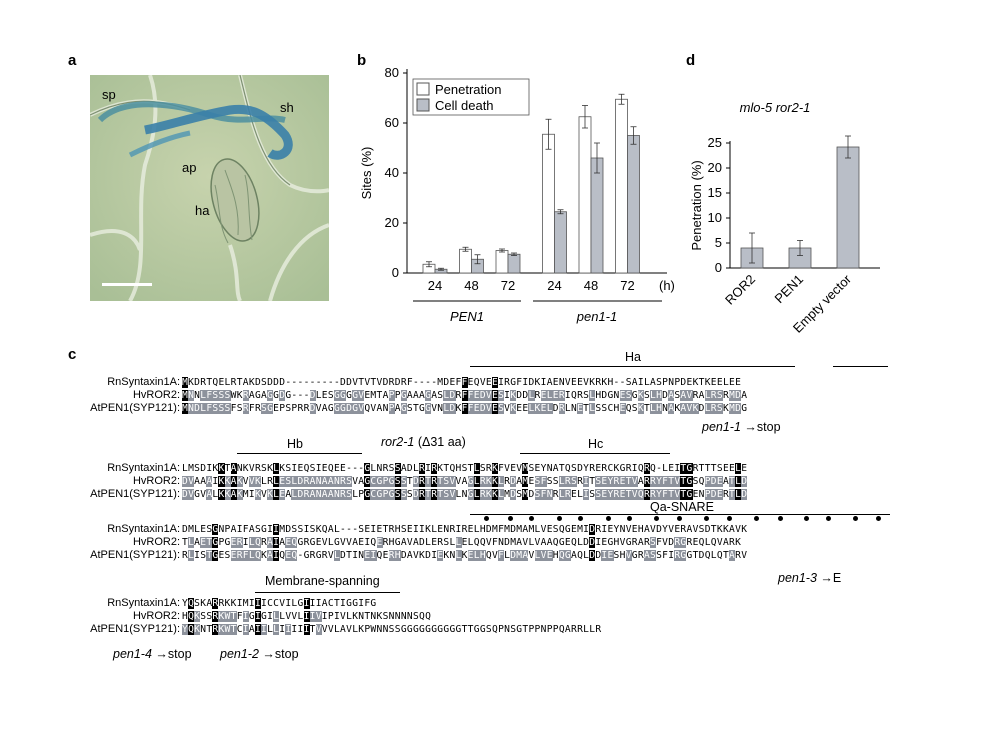 Image resolution: width=1000 pixels, height=729 pixels. I want to click on chart-b-legend-box, so click(471, 97).